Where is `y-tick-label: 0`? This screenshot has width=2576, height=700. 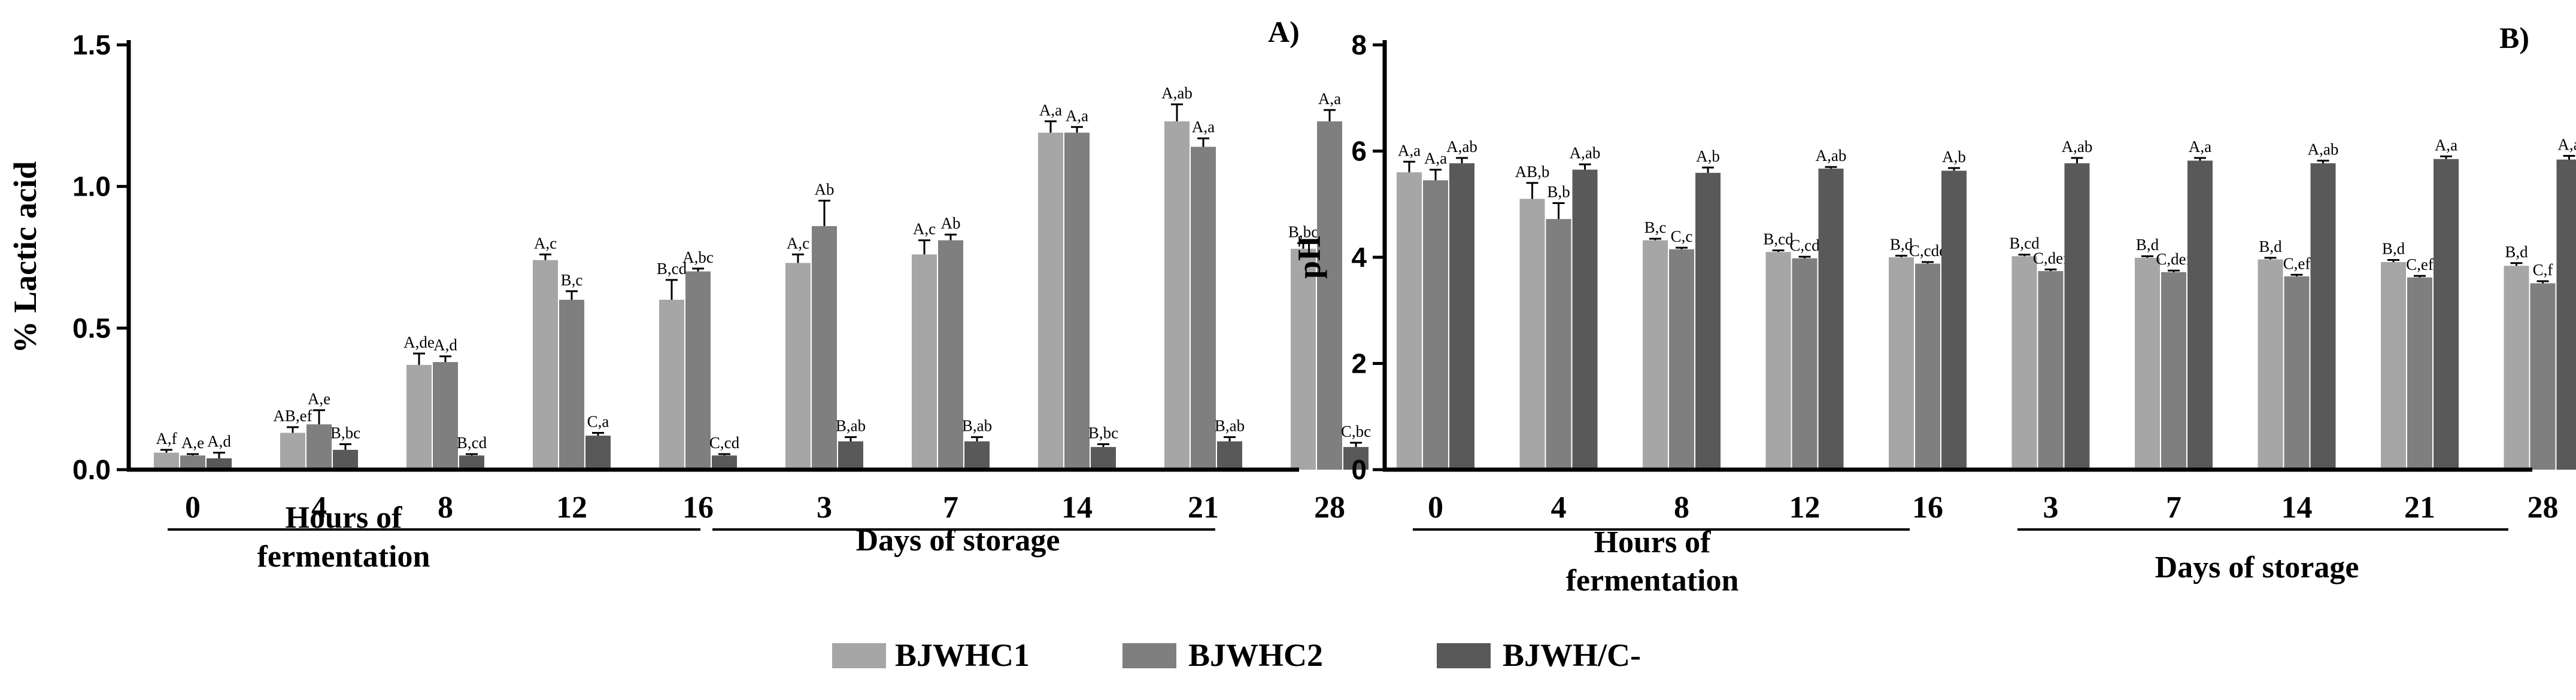 y-tick-label: 0 is located at coordinates (1359, 469).